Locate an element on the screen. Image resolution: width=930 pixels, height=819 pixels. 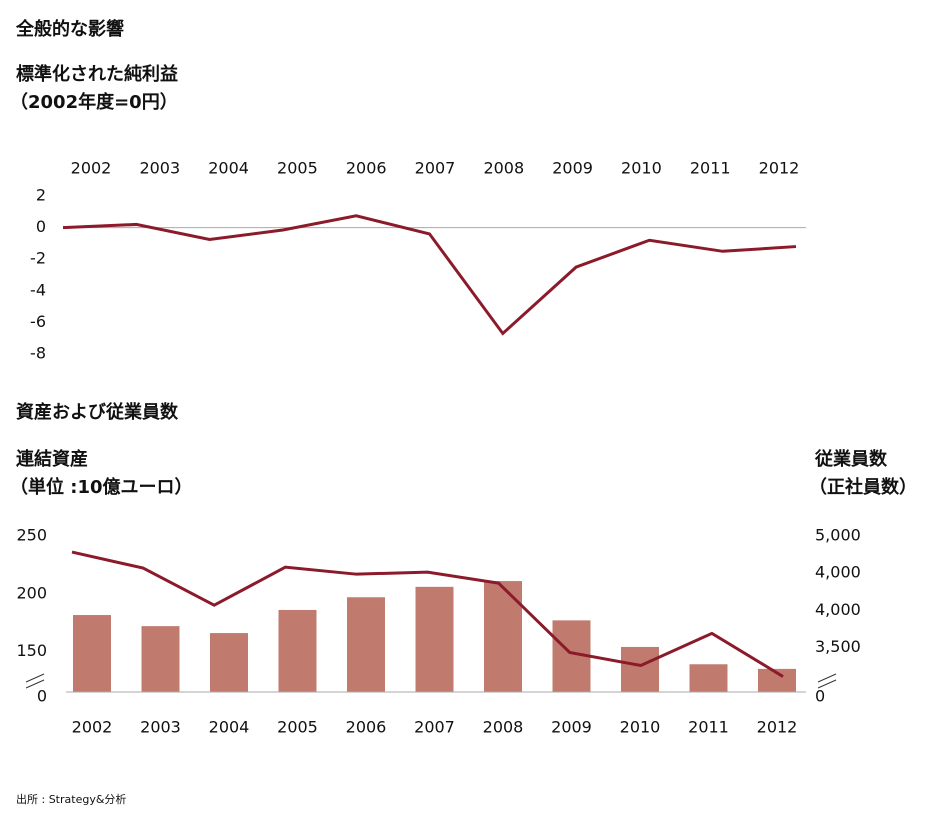
chart-subtitle: （2002年度=0円） is located at coordinates (94, 102).